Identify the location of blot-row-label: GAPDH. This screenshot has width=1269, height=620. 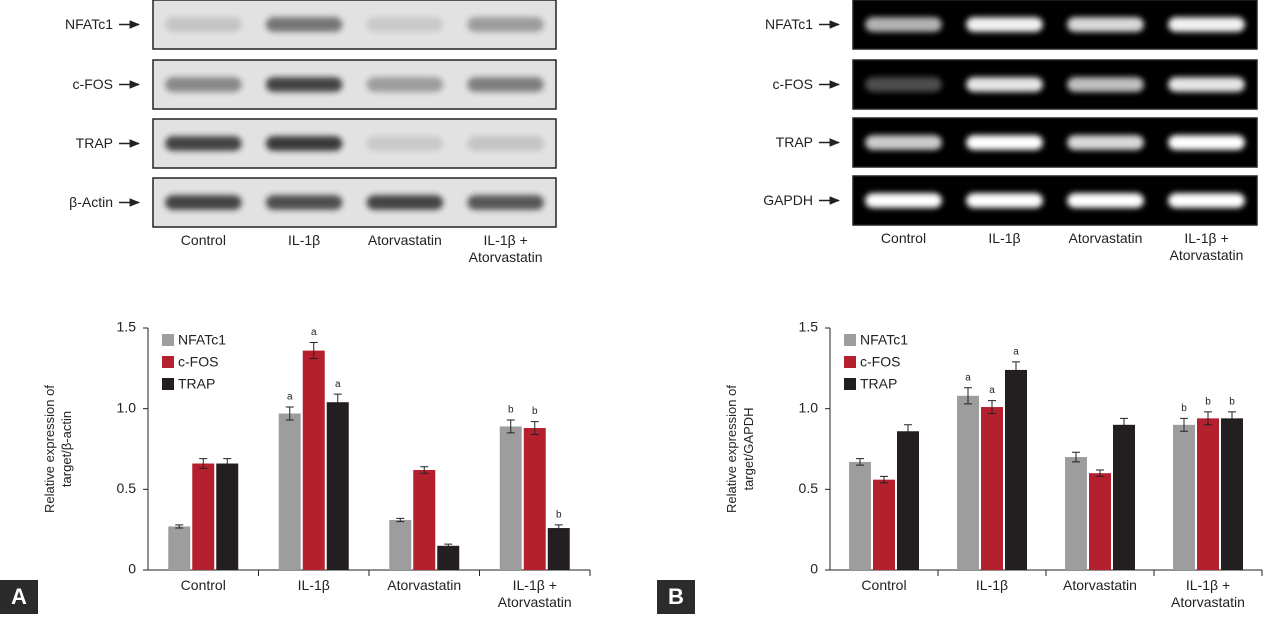
(788, 199).